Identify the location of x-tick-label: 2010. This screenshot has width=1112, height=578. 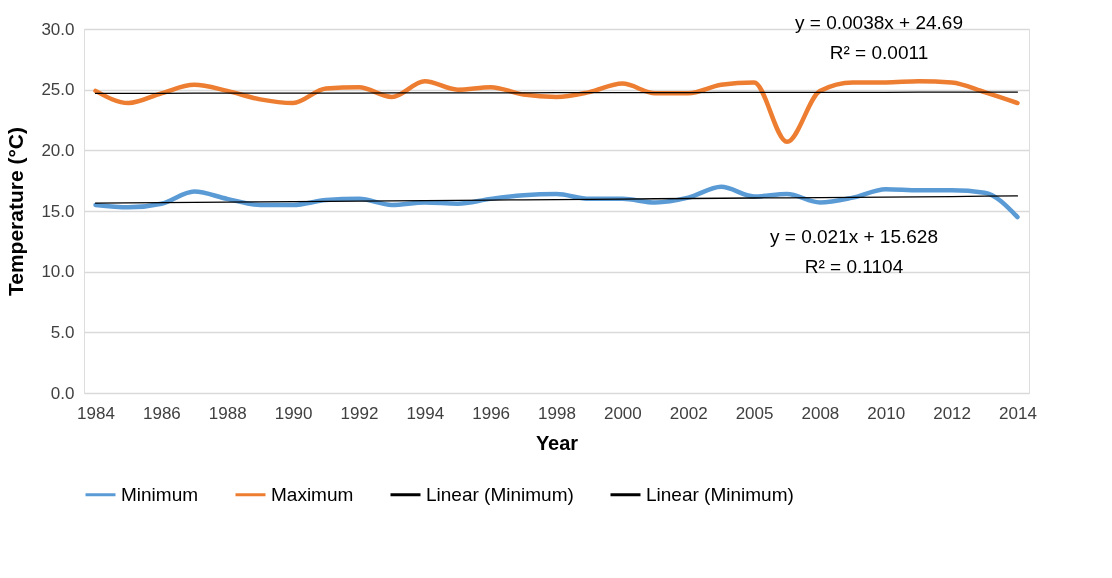
(886, 413).